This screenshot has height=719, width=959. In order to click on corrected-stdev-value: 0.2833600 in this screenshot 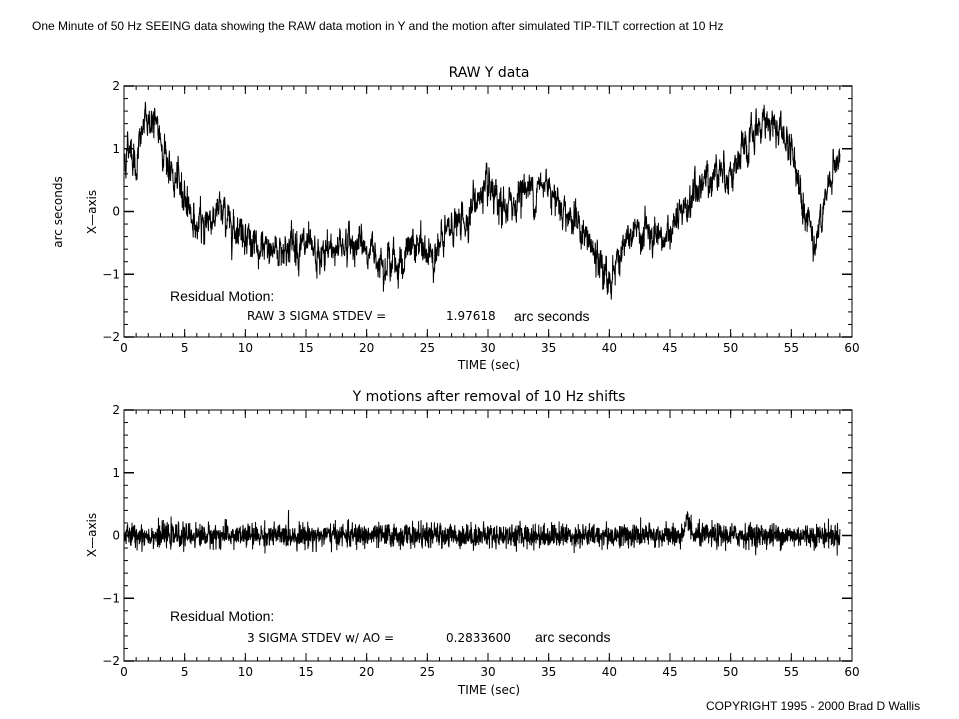, I will do `click(478, 638)`.